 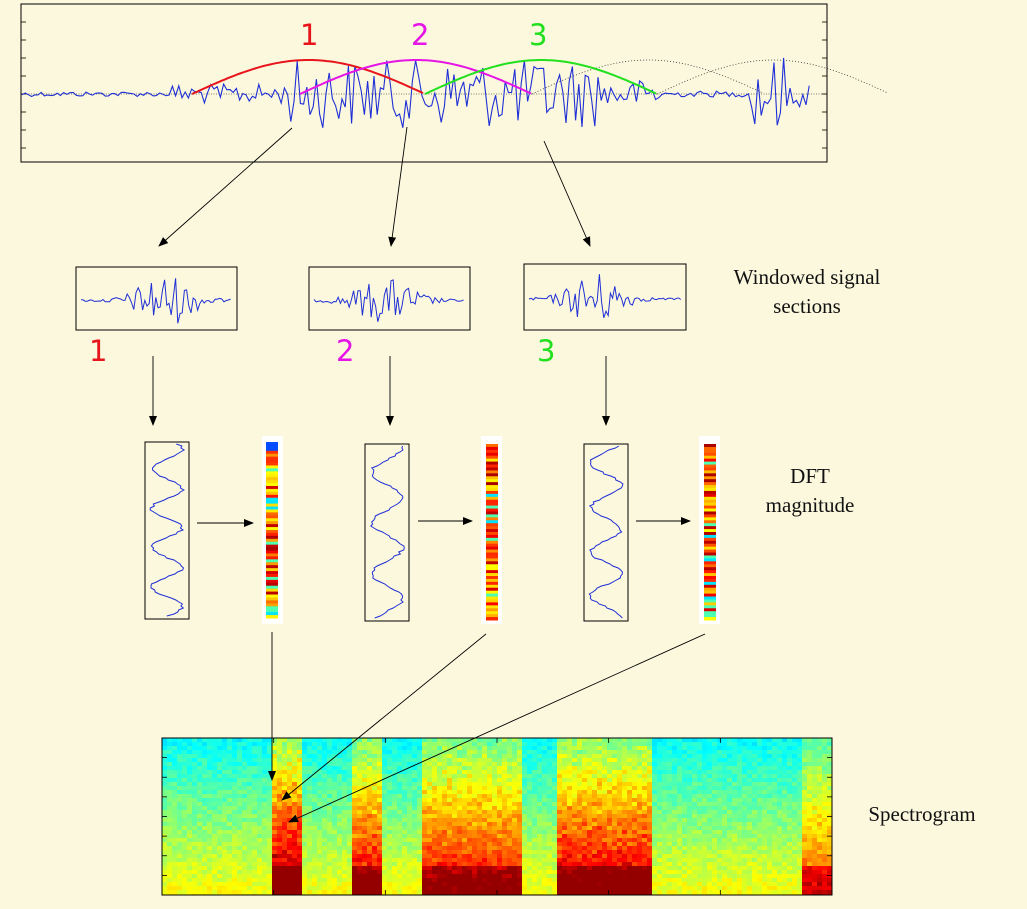 I want to click on spectrogram-label: Spectrogram, so click(x=922, y=814).